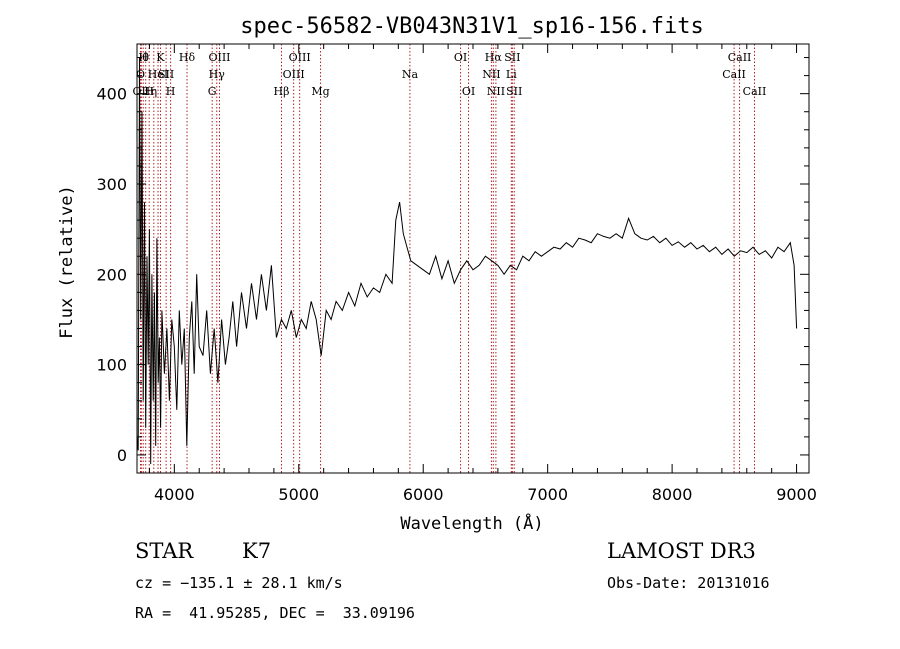 This screenshot has width=900, height=649. I want to click on spectral-line-label: G, so click(212, 91).